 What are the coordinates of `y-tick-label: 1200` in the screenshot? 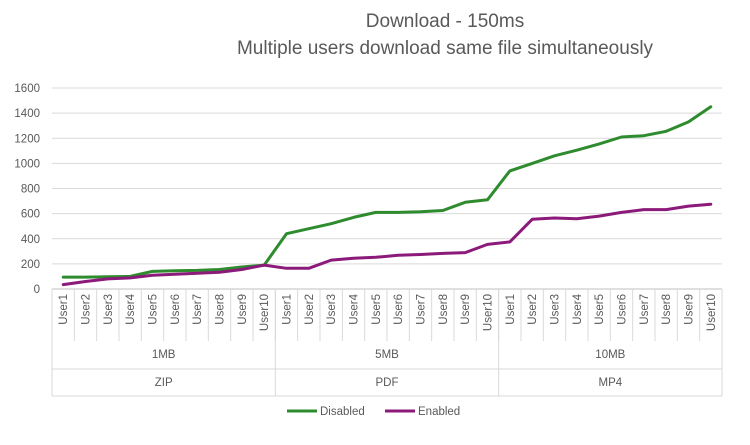 It's located at (27, 139).